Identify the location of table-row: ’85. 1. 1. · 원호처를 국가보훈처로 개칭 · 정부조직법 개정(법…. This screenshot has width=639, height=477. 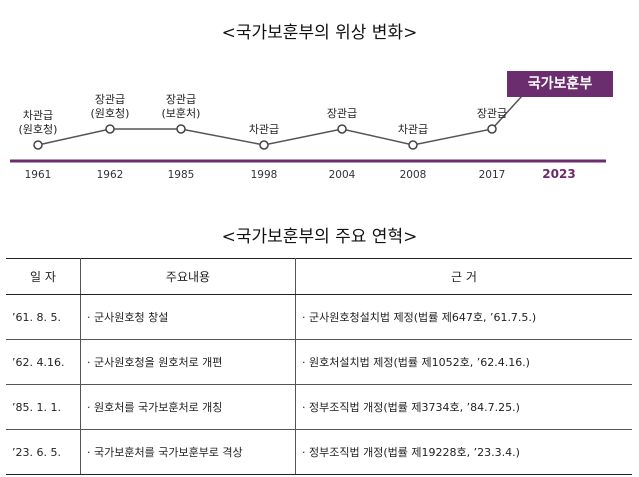
(319, 407).